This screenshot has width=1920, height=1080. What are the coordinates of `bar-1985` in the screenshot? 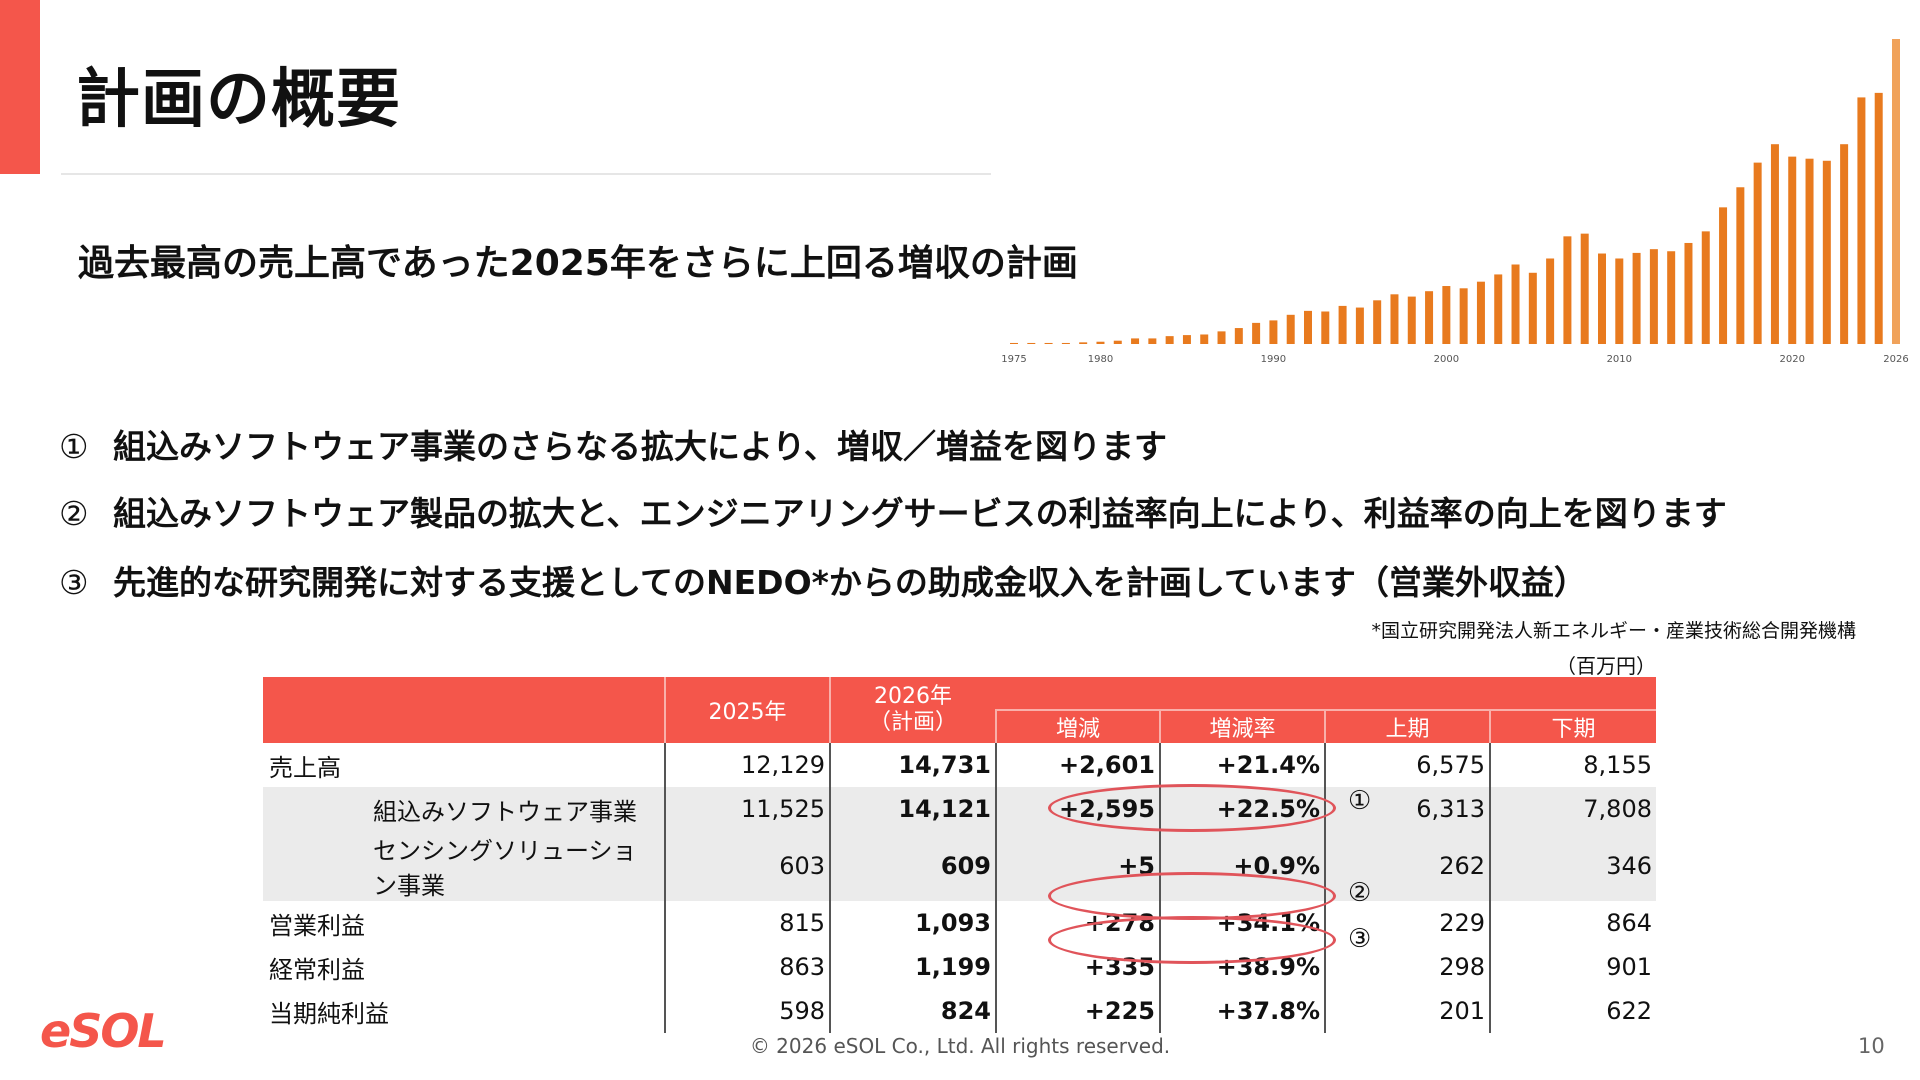 It's located at (1186, 339).